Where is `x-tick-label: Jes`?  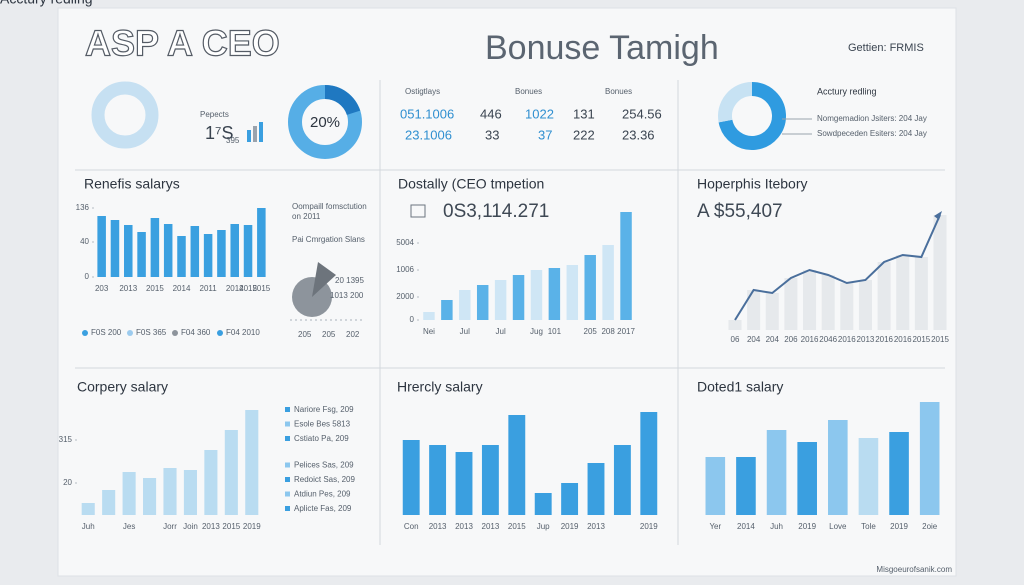
x-tick-label: Jes is located at coordinates (129, 526).